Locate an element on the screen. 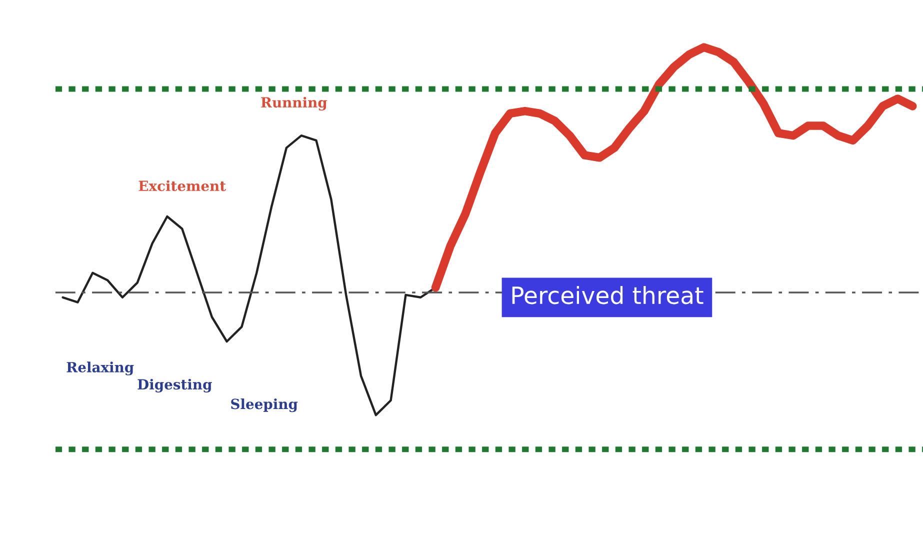 This screenshot has width=923, height=544. annotation: Sleeping is located at coordinates (264, 405).